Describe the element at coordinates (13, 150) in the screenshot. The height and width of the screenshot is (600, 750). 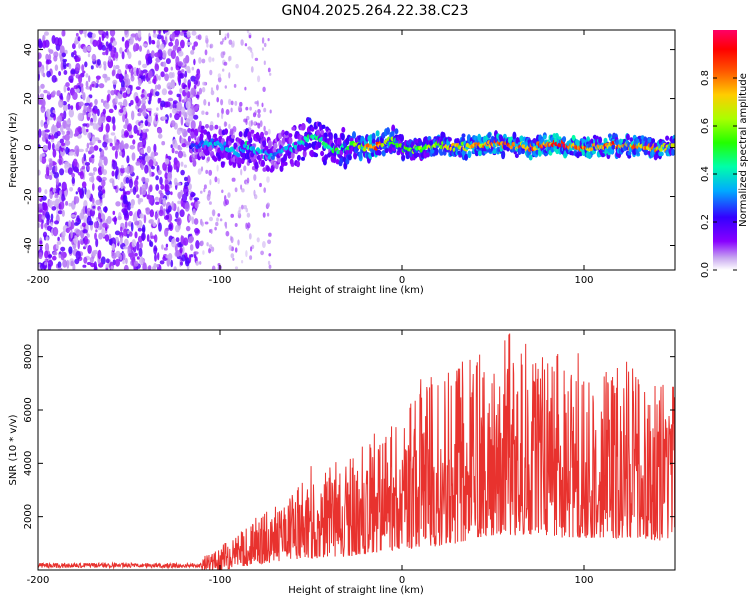
I see `spectrogram-y-label: Frequency (Hz)` at that location.